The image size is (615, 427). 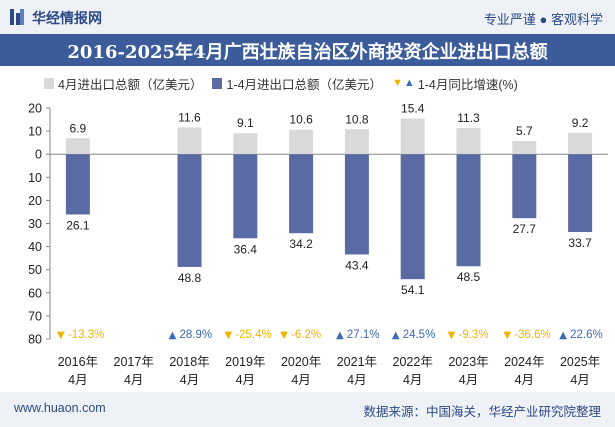 What do you see at coordinates (196, 335) in the screenshot?
I see `data-label-growth: 28.9%` at bounding box center [196, 335].